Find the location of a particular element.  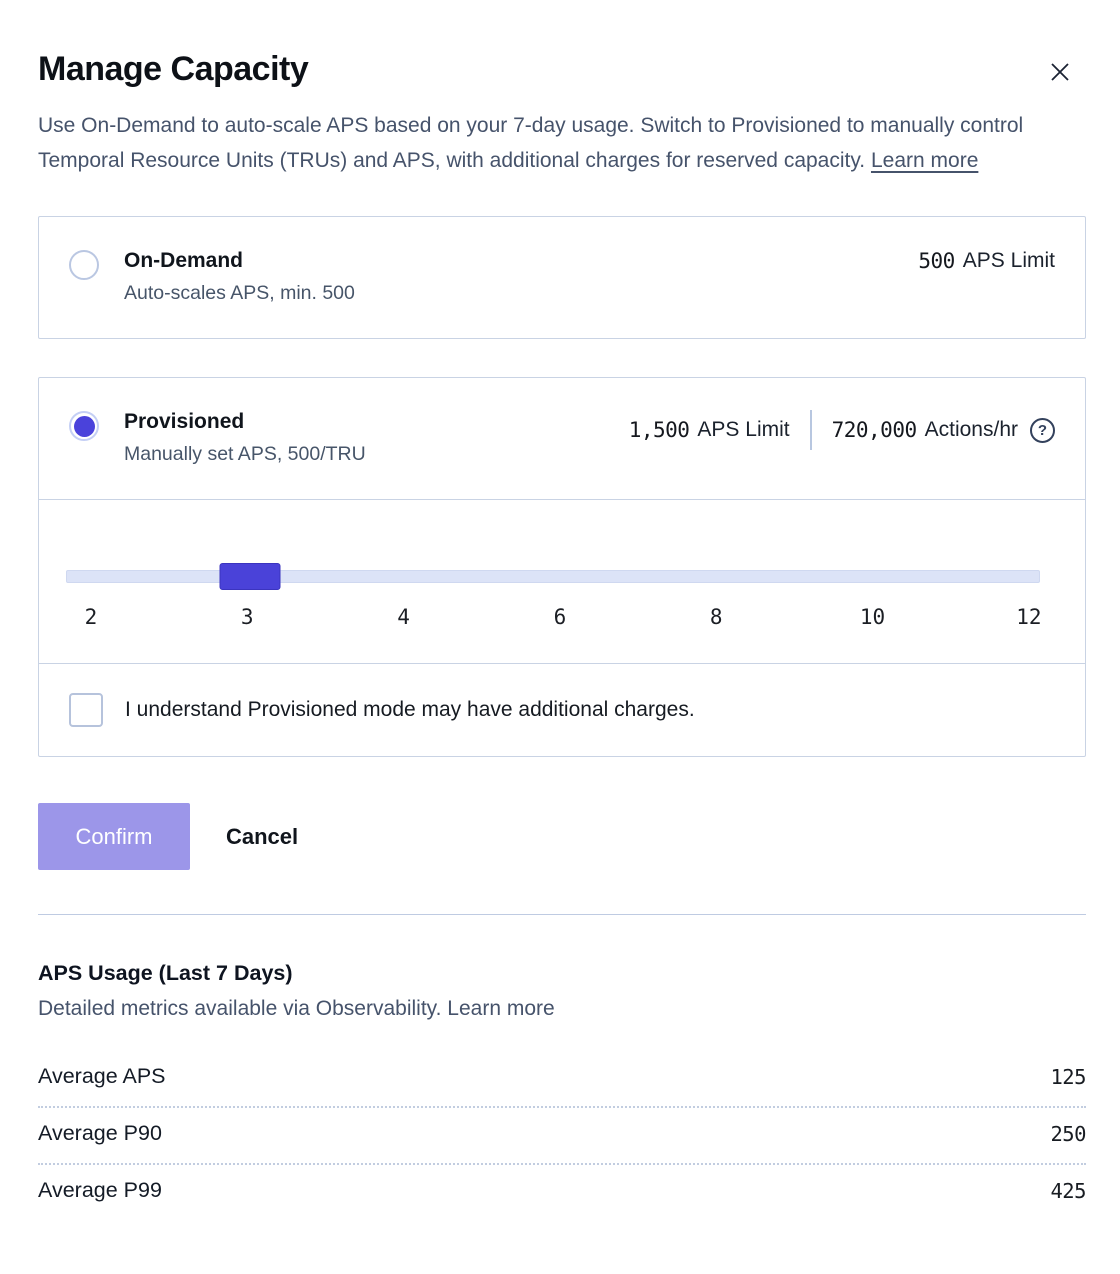

close-button is located at coordinates (1060, 72).